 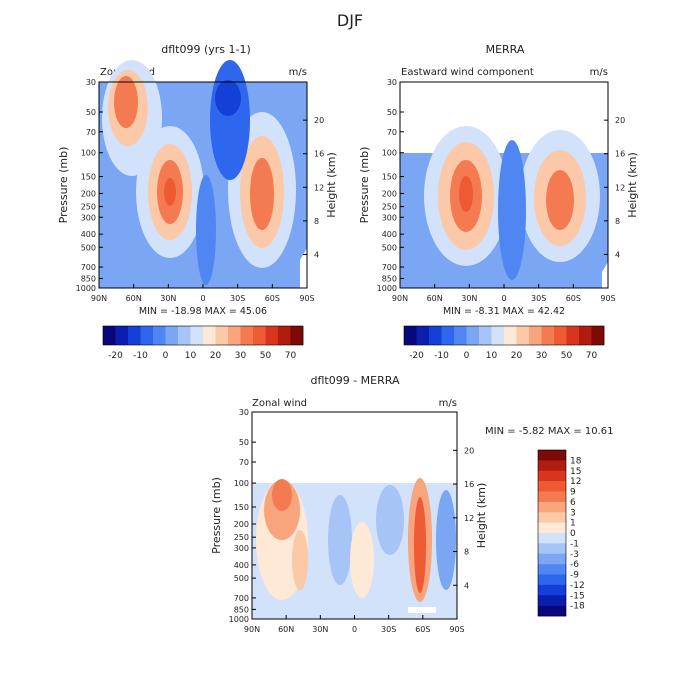 I want to click on panel-diff-title: dflt099 - MERRA, so click(x=355, y=380).